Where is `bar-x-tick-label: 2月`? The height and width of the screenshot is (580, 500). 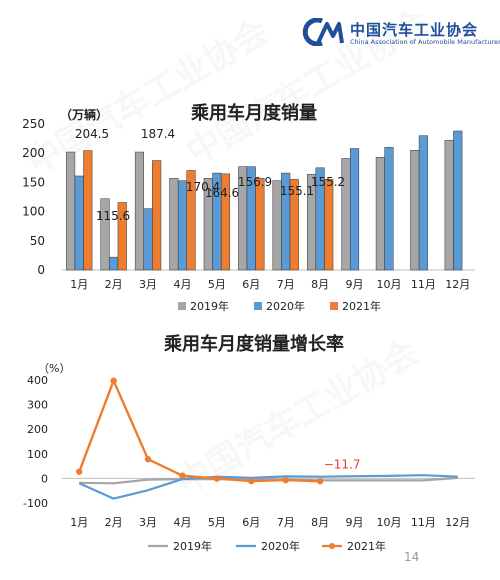
bar-x-tick-label: 2月 is located at coordinates (114, 284).